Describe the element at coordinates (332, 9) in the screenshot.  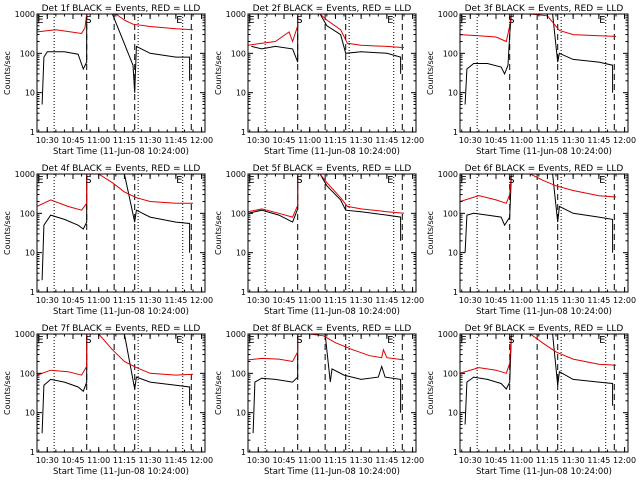
I see `chart-title: Det 2f BLACK = Events, RED = LLD` at that location.